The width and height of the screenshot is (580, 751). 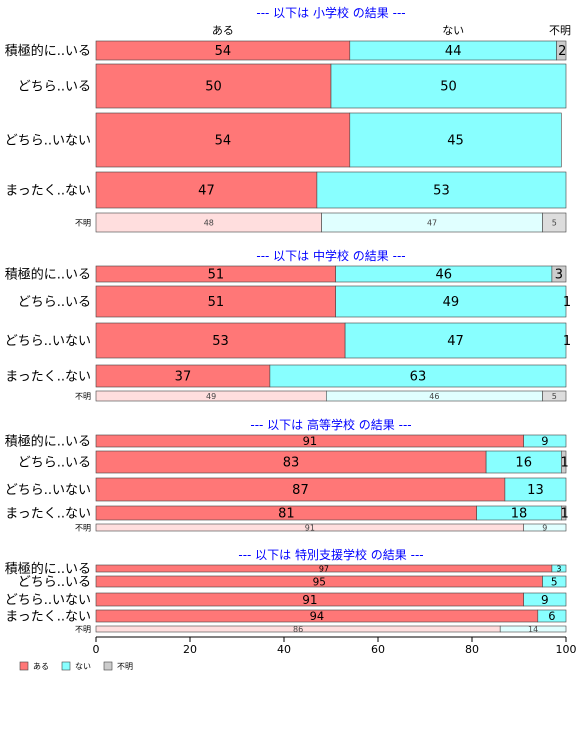 What do you see at coordinates (533, 629) in the screenshot?
I see `data-label: 14` at bounding box center [533, 629].